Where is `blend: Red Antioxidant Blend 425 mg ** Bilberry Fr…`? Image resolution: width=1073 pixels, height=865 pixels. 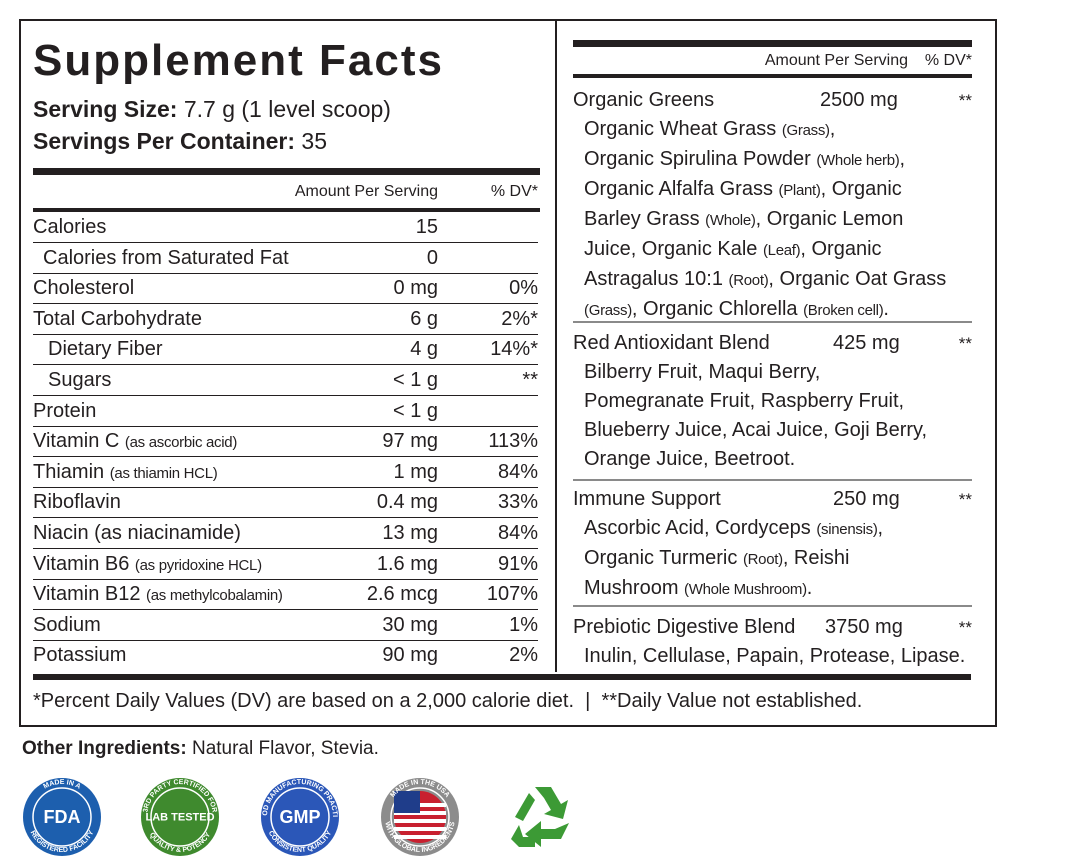
blend: Red Antioxidant Blend 425 mg ** Bilberry Fr… is located at coordinates (772, 401).